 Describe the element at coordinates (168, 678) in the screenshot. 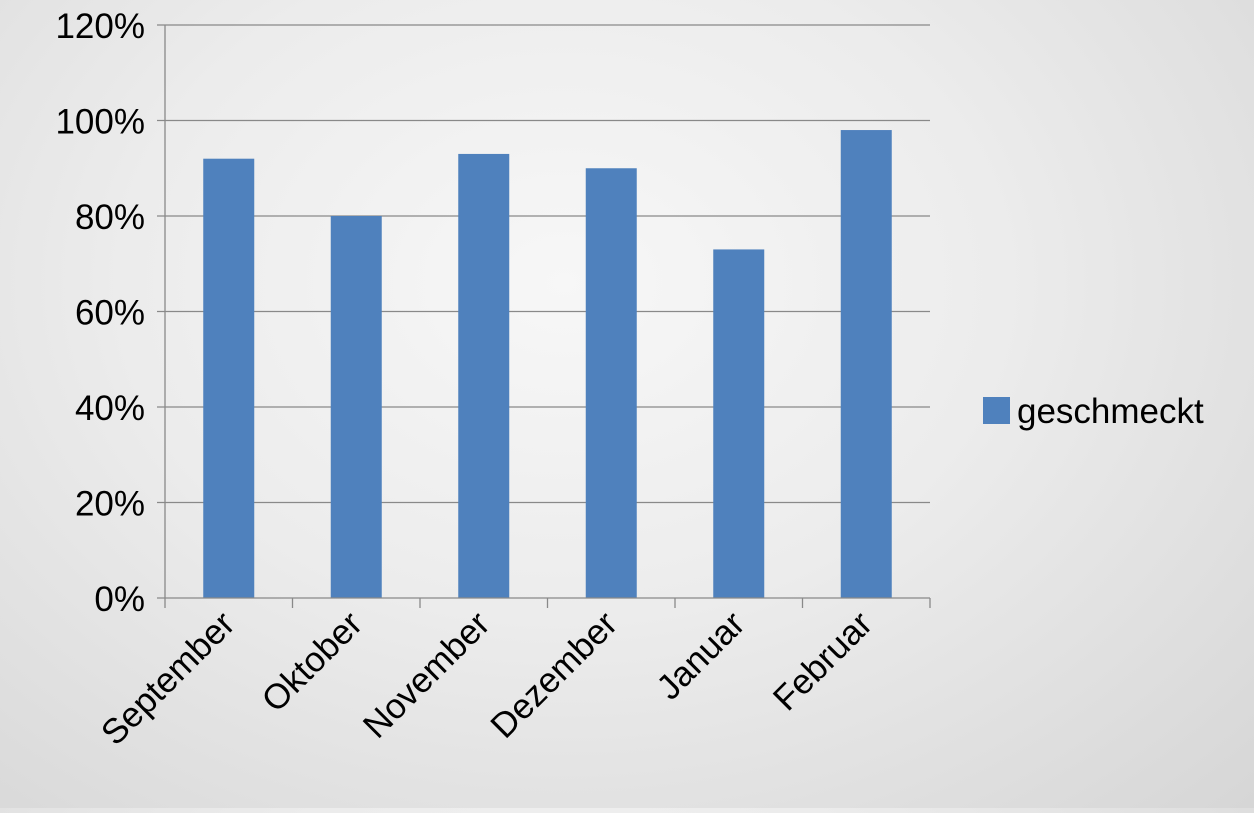

I see `x-tick-label: September` at that location.